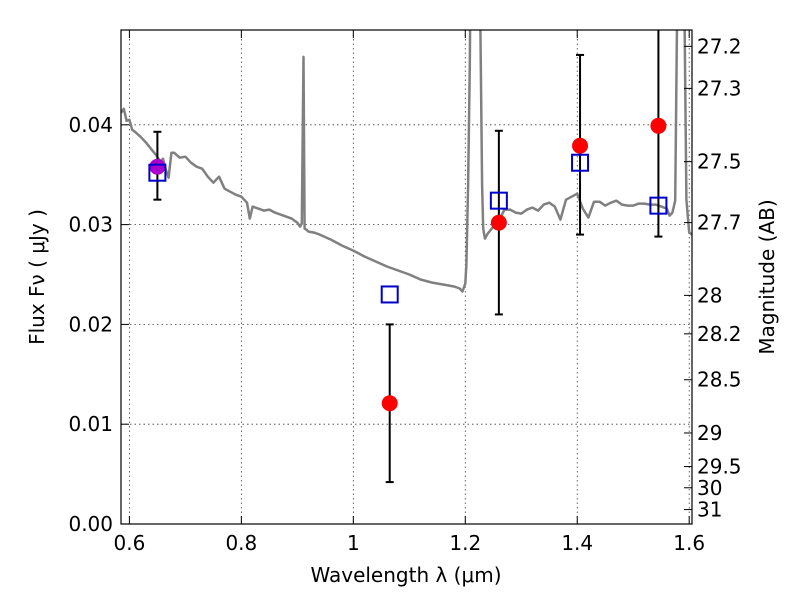 This screenshot has width=800, height=600. What do you see at coordinates (90, 324) in the screenshot?
I see `y-tick-label: 0.02` at bounding box center [90, 324].